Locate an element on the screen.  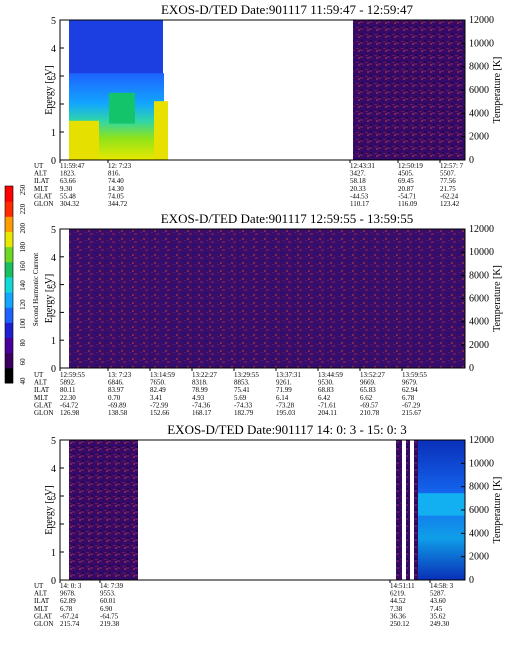
colorbar-tick: 250 is located at coordinates (23, 189).